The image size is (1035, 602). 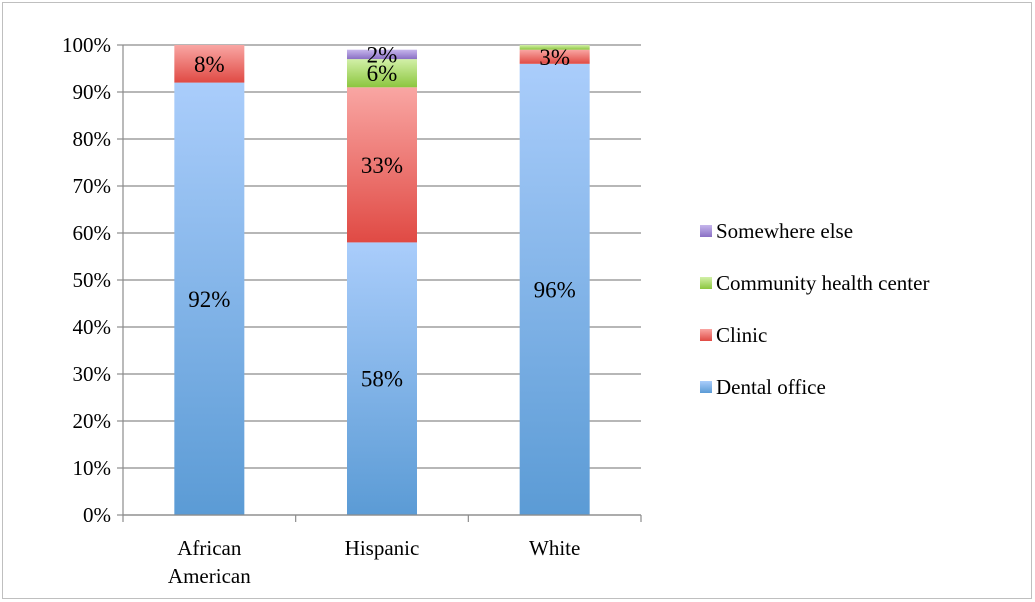 I want to click on data-label: 92%, so click(x=209, y=299).